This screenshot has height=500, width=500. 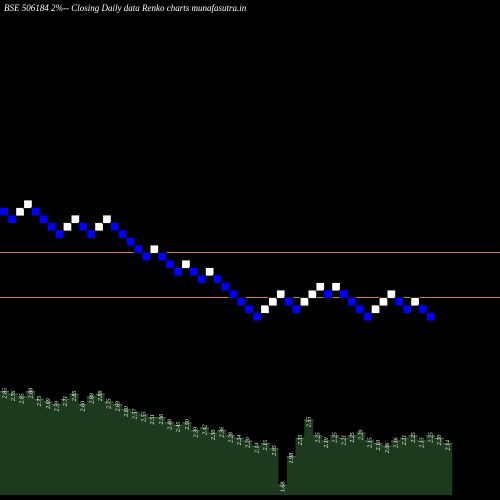 What do you see at coordinates (178, 427) in the screenshot?
I see `price-label: 2.45` at bounding box center [178, 427].